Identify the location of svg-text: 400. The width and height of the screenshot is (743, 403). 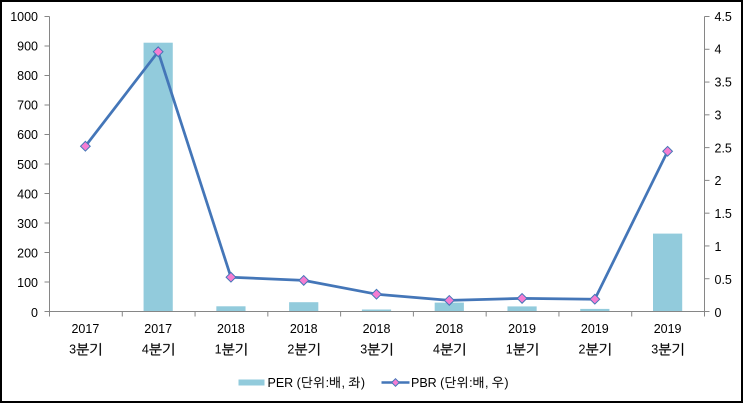
(27, 194).